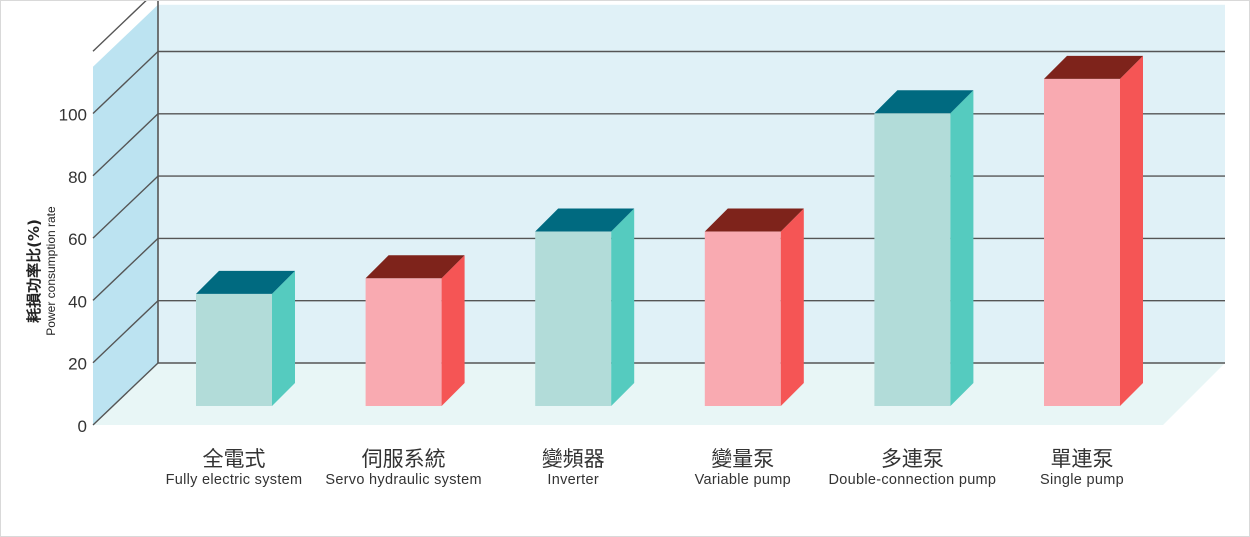 This screenshot has height=537, width=1250. Describe the element at coordinates (77, 239) in the screenshot. I see `y-tick-label: 60` at that location.